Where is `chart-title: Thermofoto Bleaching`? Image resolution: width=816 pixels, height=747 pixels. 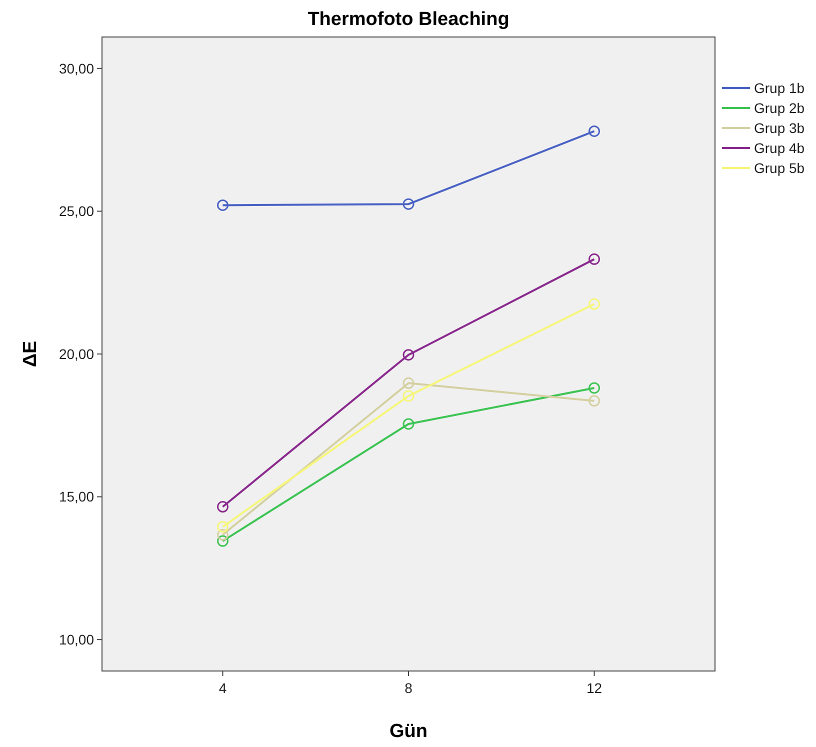
chart-title: Thermofoto Bleaching is located at coordinates (409, 19).